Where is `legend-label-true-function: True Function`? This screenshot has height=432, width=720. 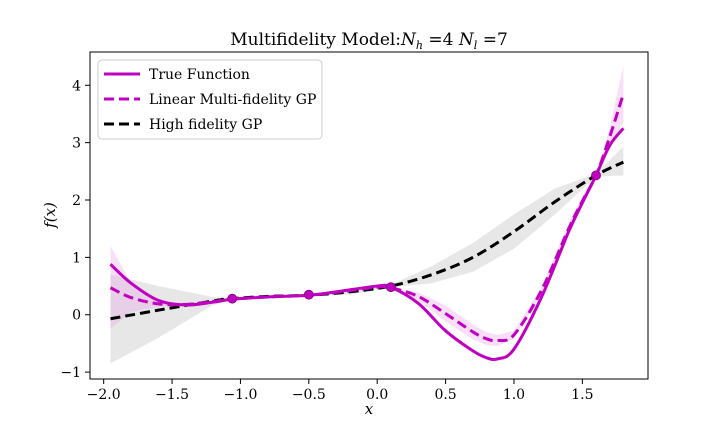 legend-label-true-function: True Function is located at coordinates (199, 75).